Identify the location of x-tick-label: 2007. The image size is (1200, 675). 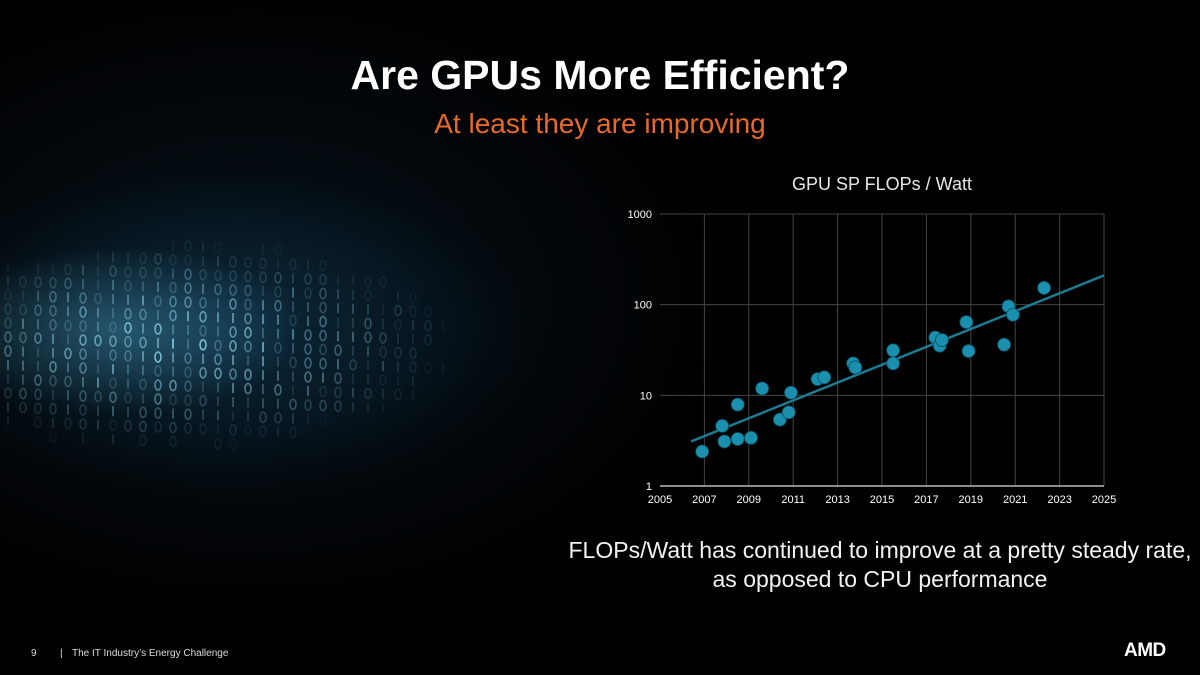
(704, 500).